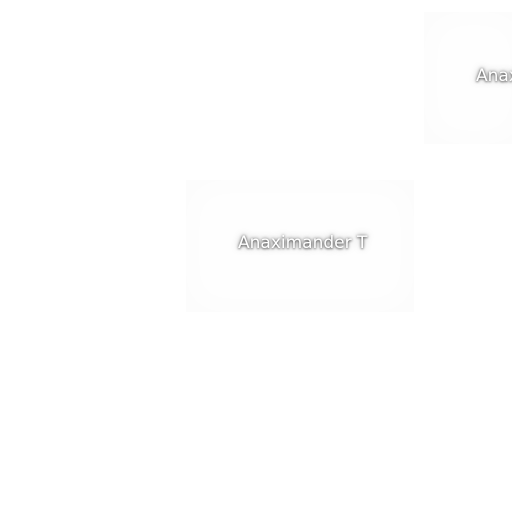 Image resolution: width=512 pixels, height=512 pixels. I want to click on tile-caption-center: Anaximander T, so click(303, 243).